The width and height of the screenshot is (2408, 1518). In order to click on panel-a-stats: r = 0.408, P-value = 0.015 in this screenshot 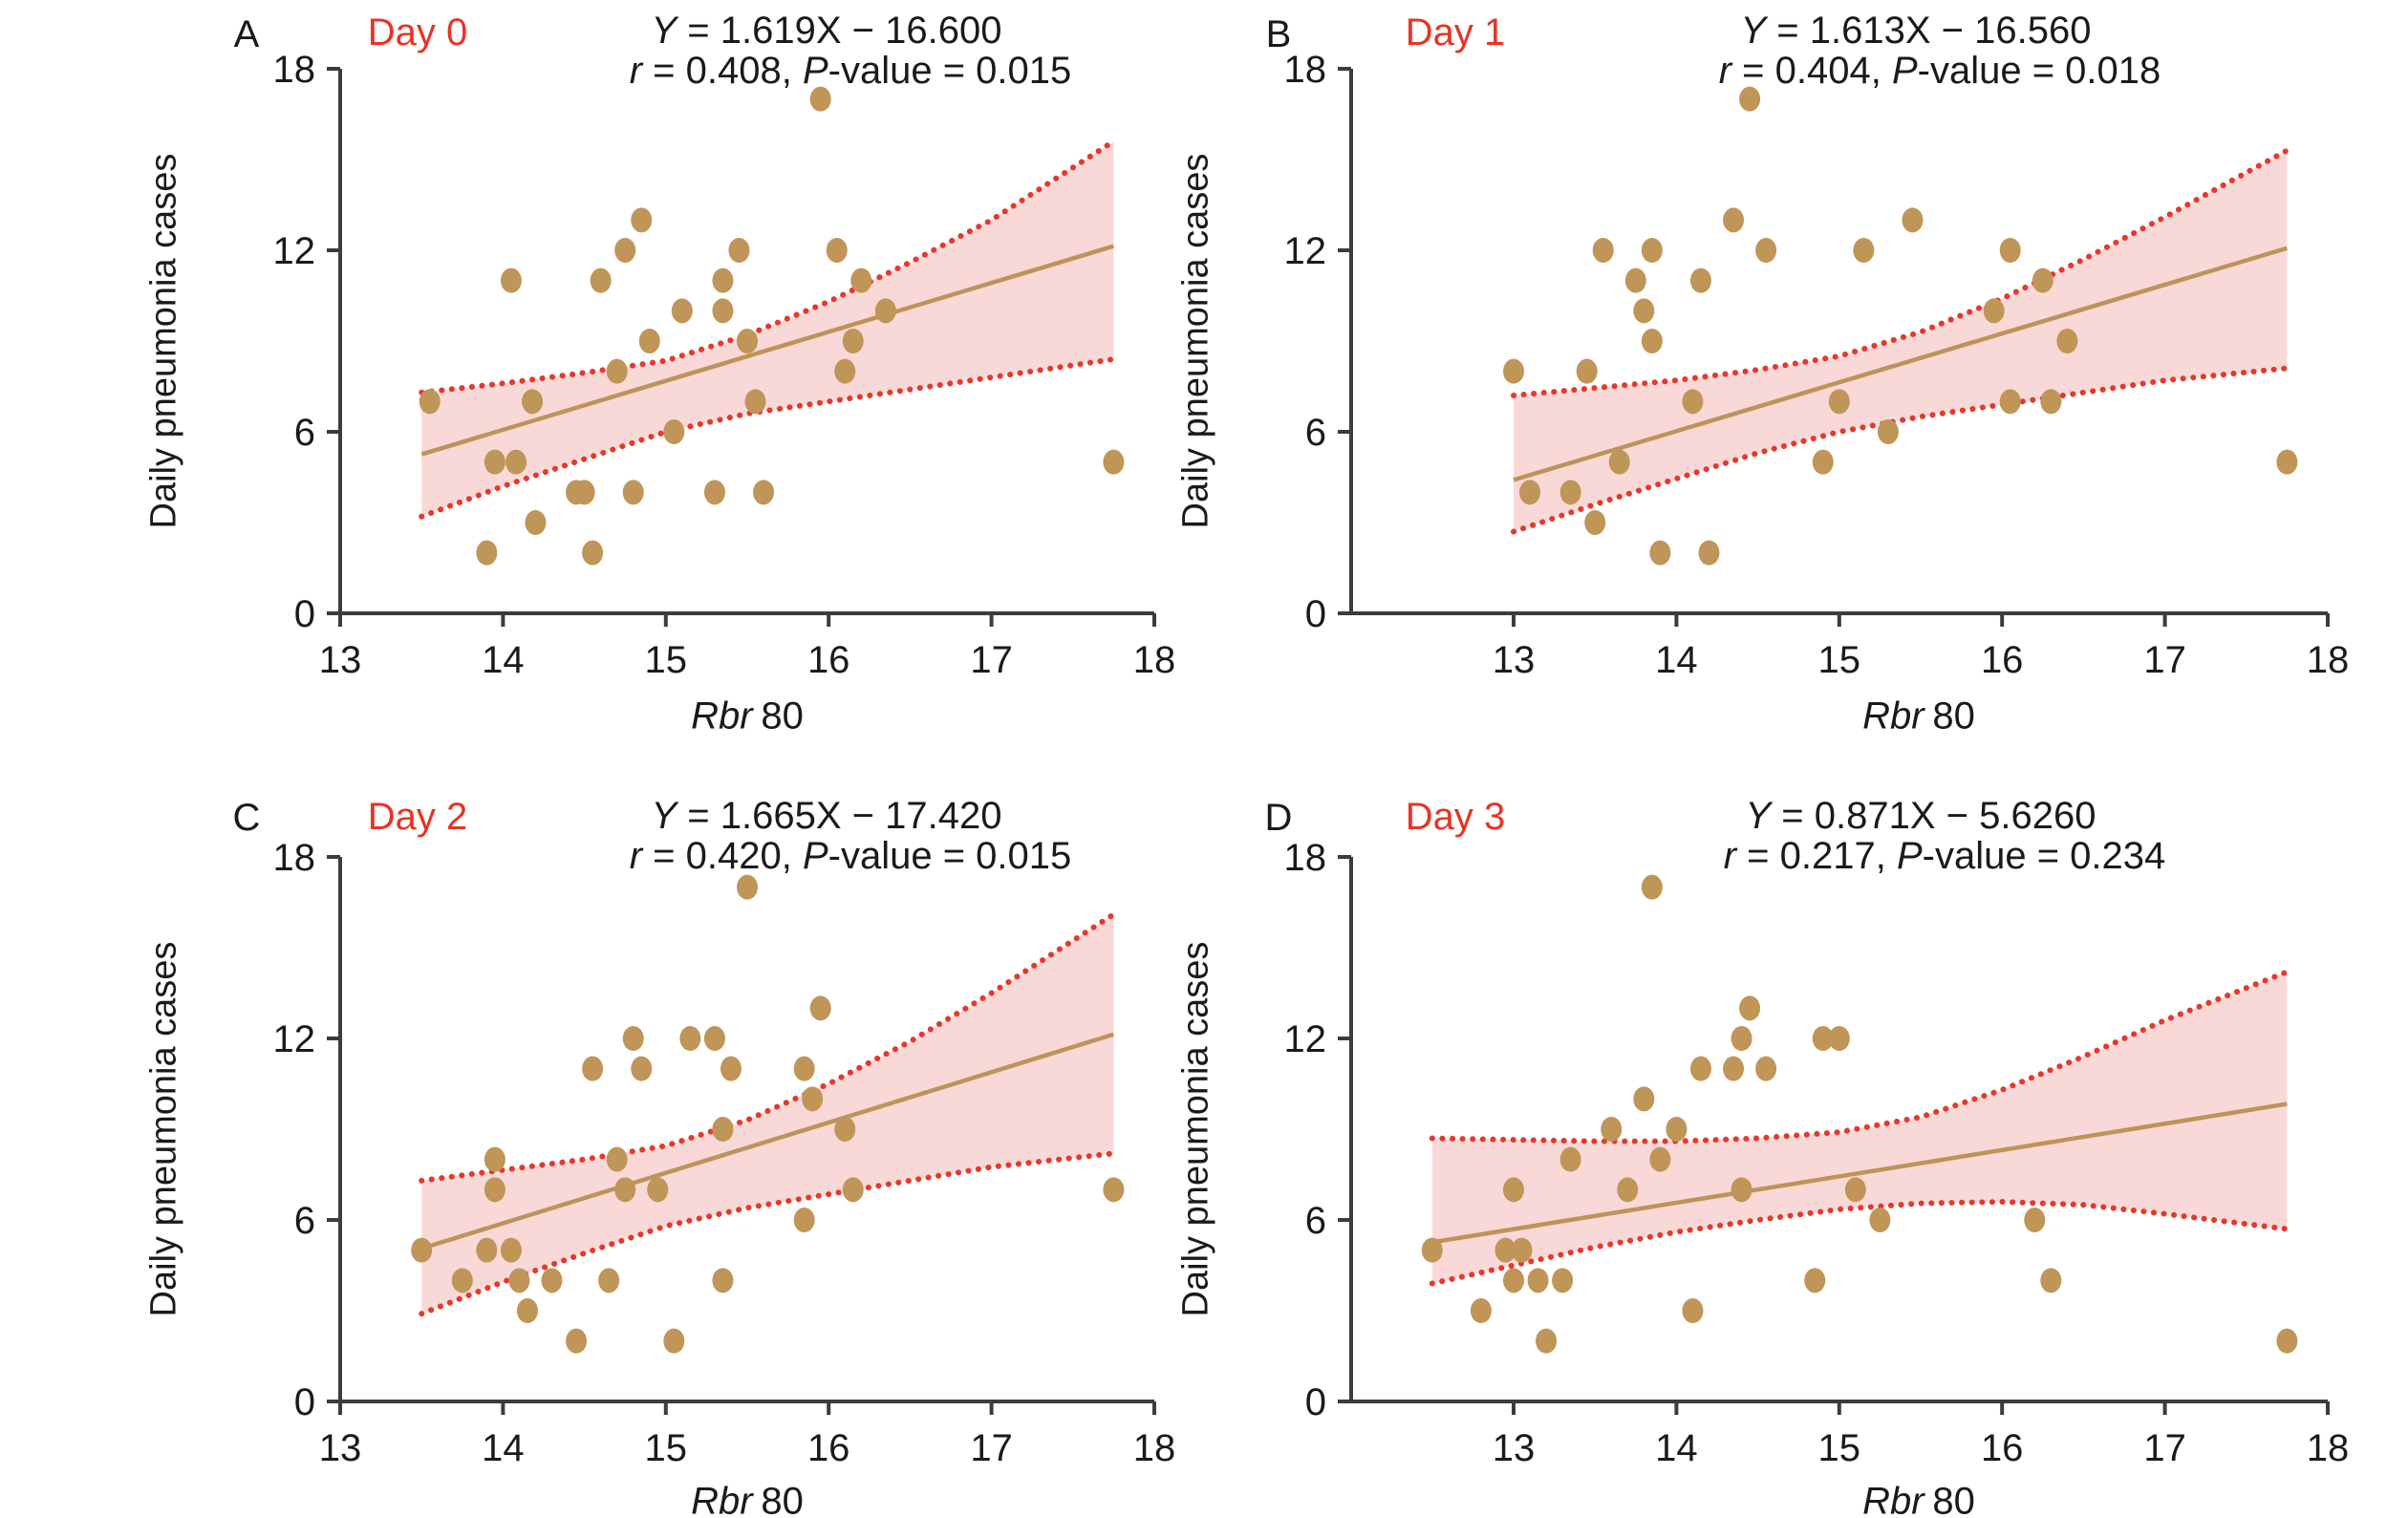, I will do `click(851, 71)`.